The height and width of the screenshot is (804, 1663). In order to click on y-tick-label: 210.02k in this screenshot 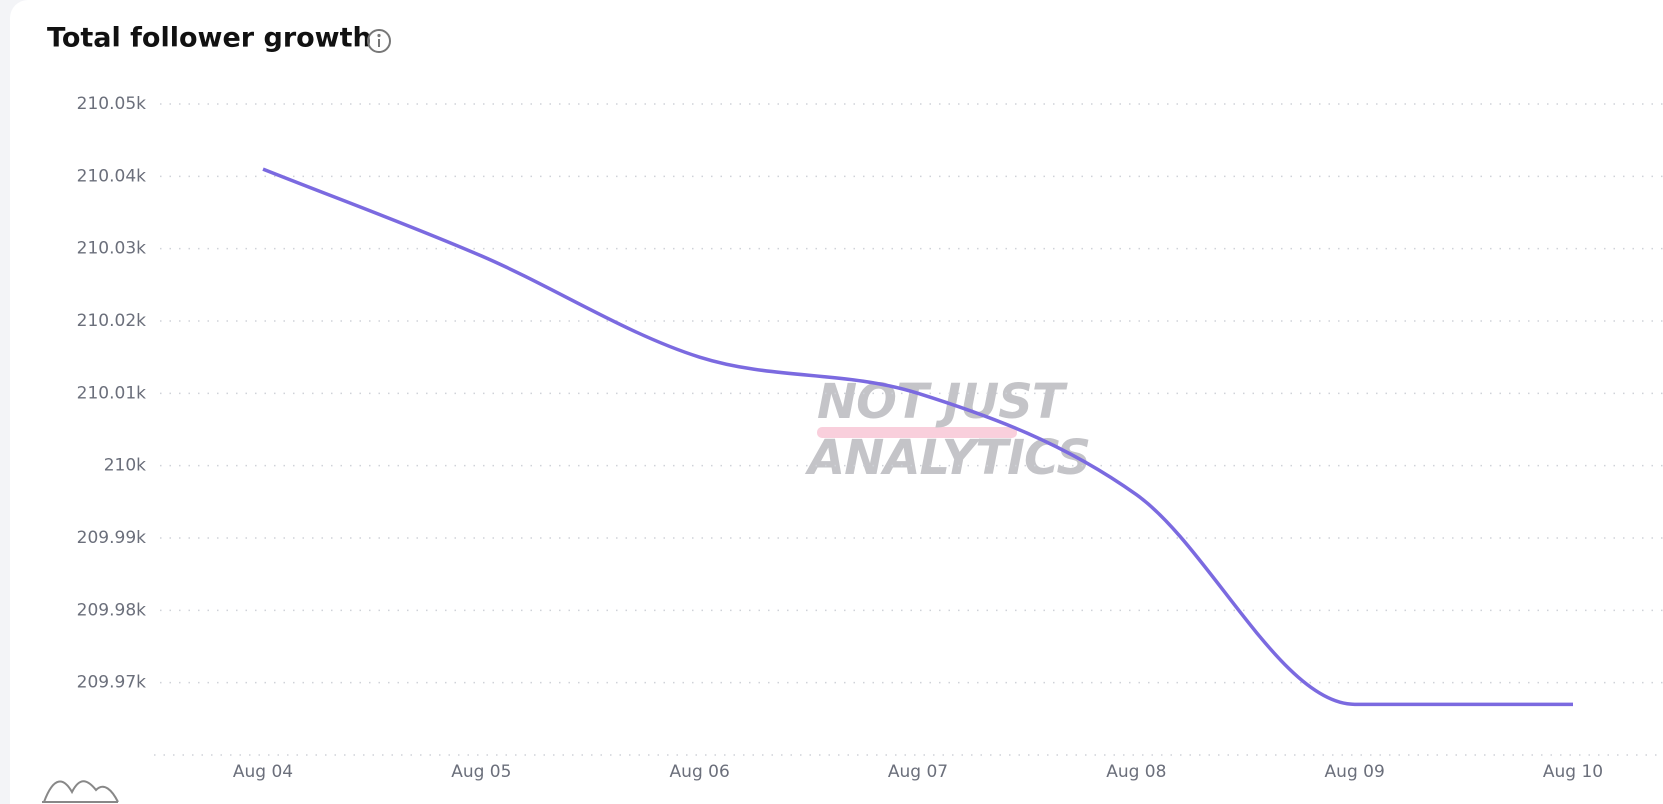, I will do `click(111, 321)`.